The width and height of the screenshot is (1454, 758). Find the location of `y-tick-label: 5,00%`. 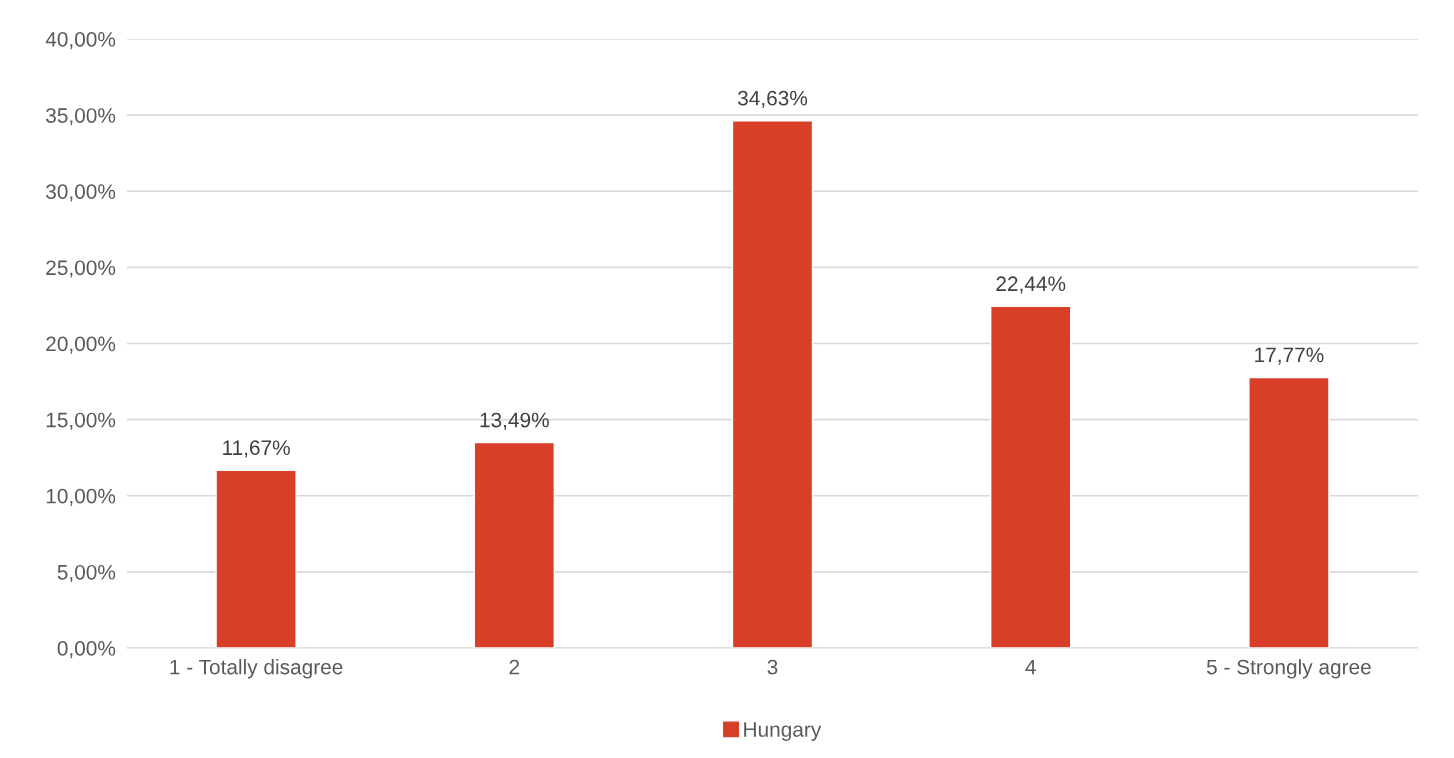

y-tick-label: 5,00% is located at coordinates (86, 573).